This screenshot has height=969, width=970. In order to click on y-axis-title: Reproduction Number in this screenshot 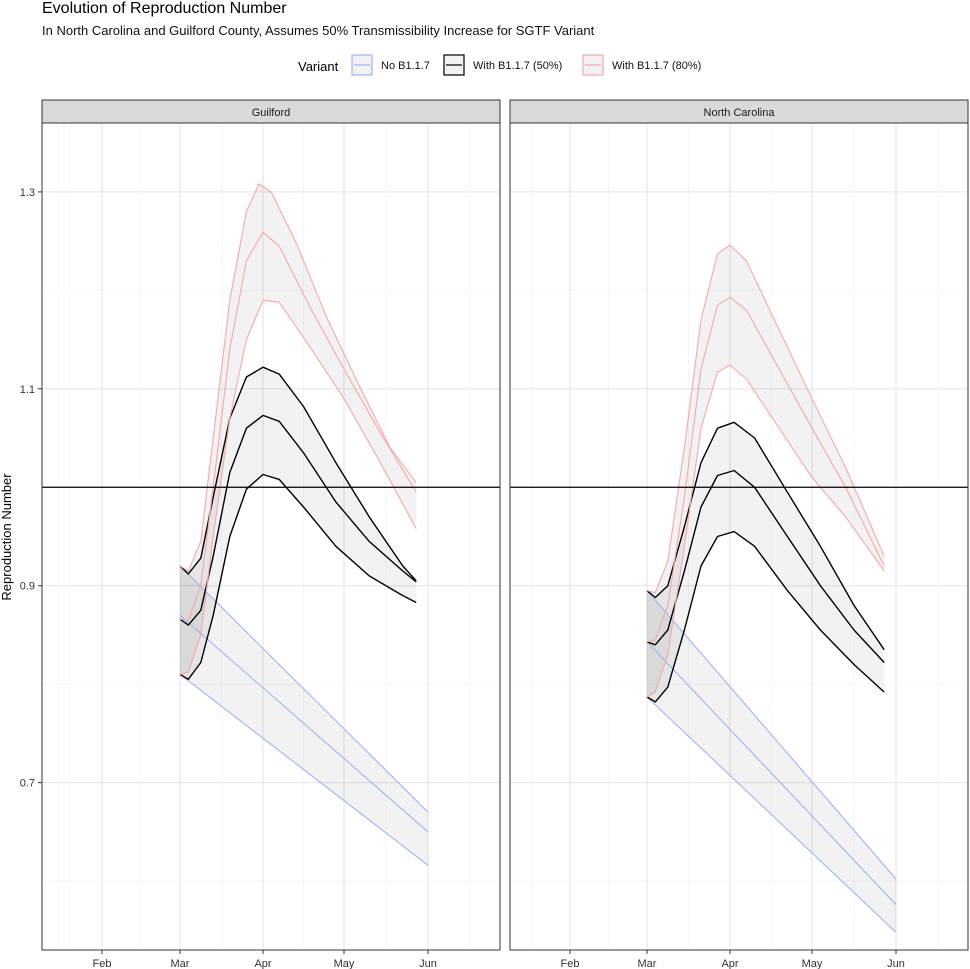, I will do `click(7, 537)`.